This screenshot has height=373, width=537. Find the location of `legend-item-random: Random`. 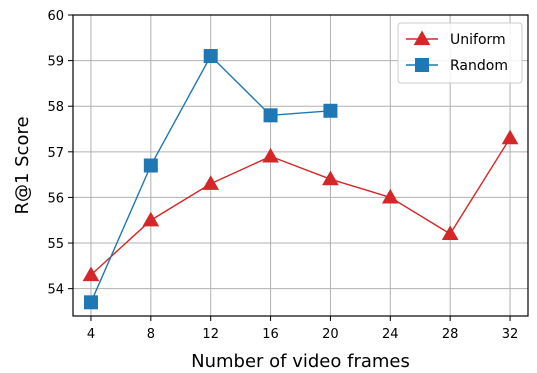

legend-item-random: Random is located at coordinates (457, 66).